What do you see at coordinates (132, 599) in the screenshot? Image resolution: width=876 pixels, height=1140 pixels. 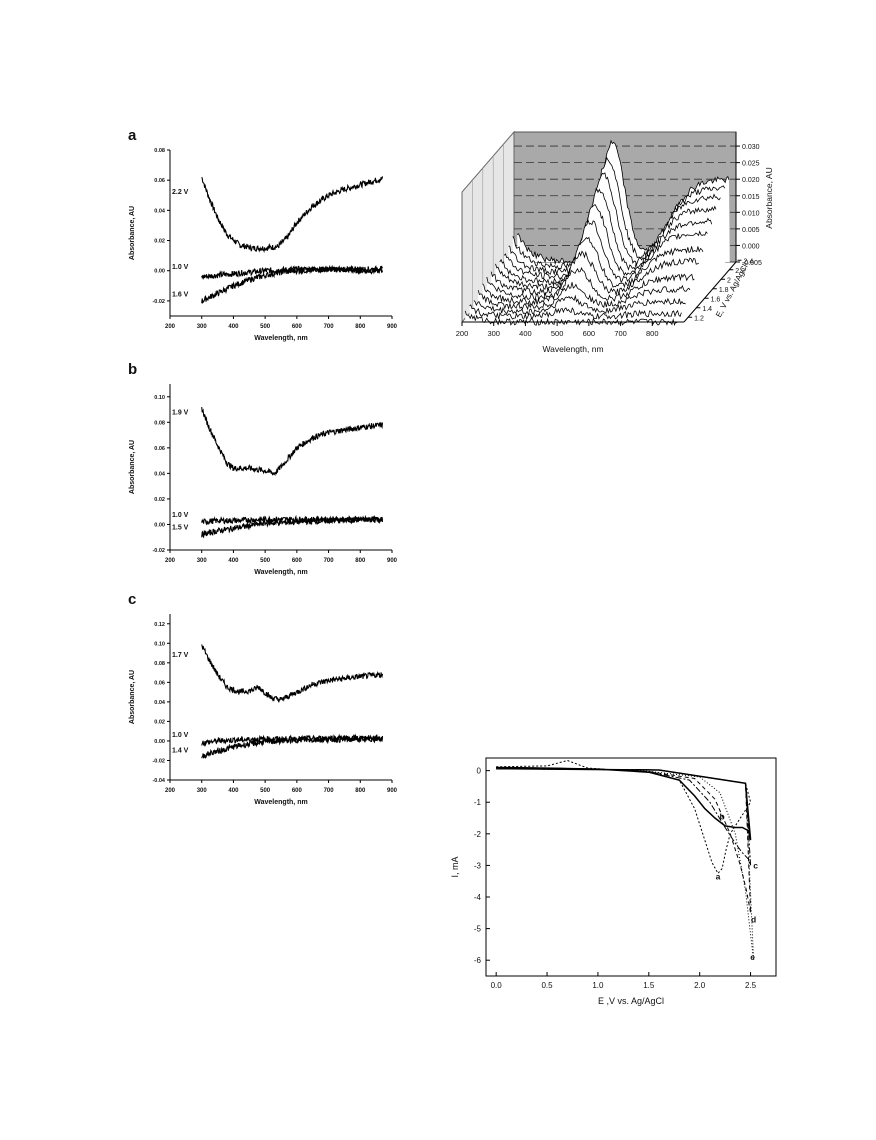 I see `panel-label: c` at bounding box center [132, 599].